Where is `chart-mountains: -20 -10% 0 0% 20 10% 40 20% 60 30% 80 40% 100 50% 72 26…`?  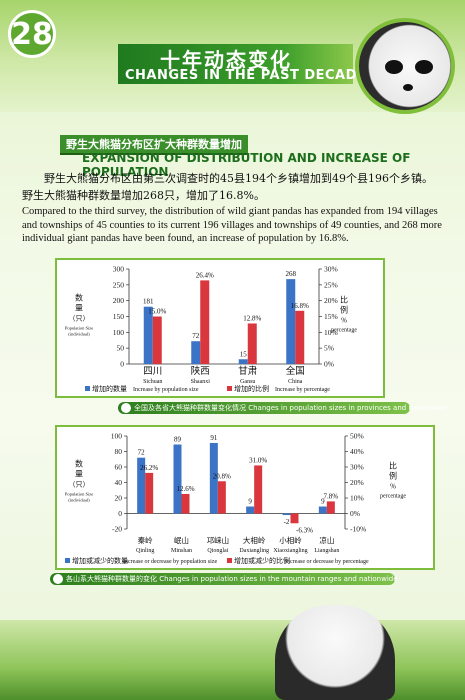
chart-mountains: -20 -10% 0 0% 20 10% 40 20% 60 30% 80 40% 100 50% 72 26… is located at coordinates (236, 499).